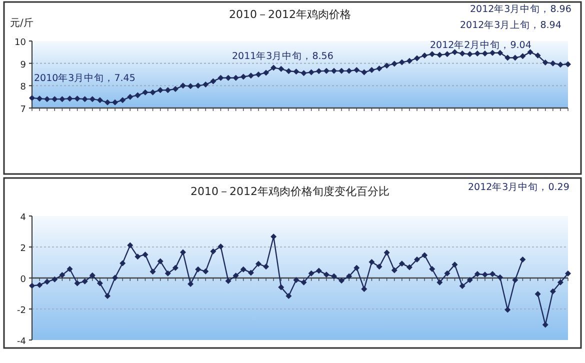 The image size is (585, 363). Describe the element at coordinates (290, 14) in the screenshot. I see `chart-title: 2010－2012年鸡肉价格` at that location.